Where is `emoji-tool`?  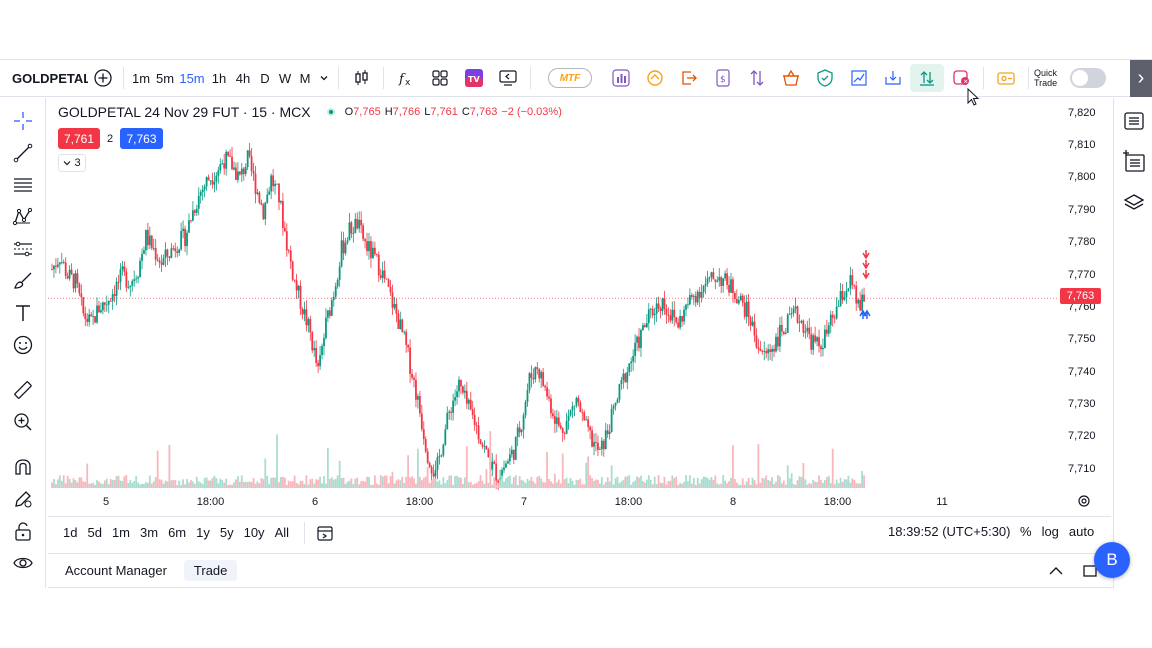 emoji-tool is located at coordinates (23, 345).